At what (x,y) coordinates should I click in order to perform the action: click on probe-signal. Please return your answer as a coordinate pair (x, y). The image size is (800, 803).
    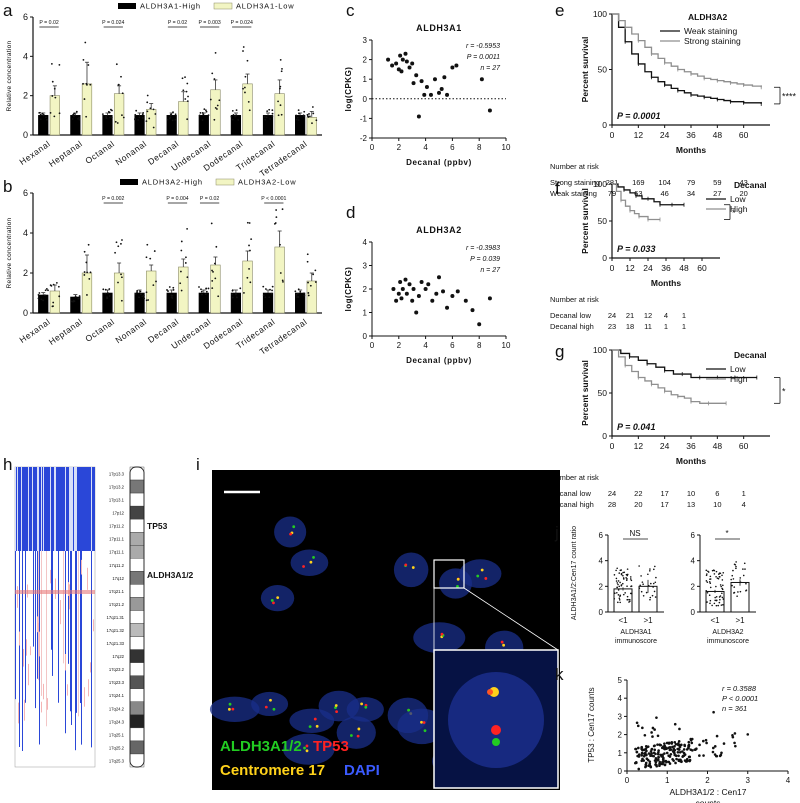
    Looking at the image, I should click on (230, 704).